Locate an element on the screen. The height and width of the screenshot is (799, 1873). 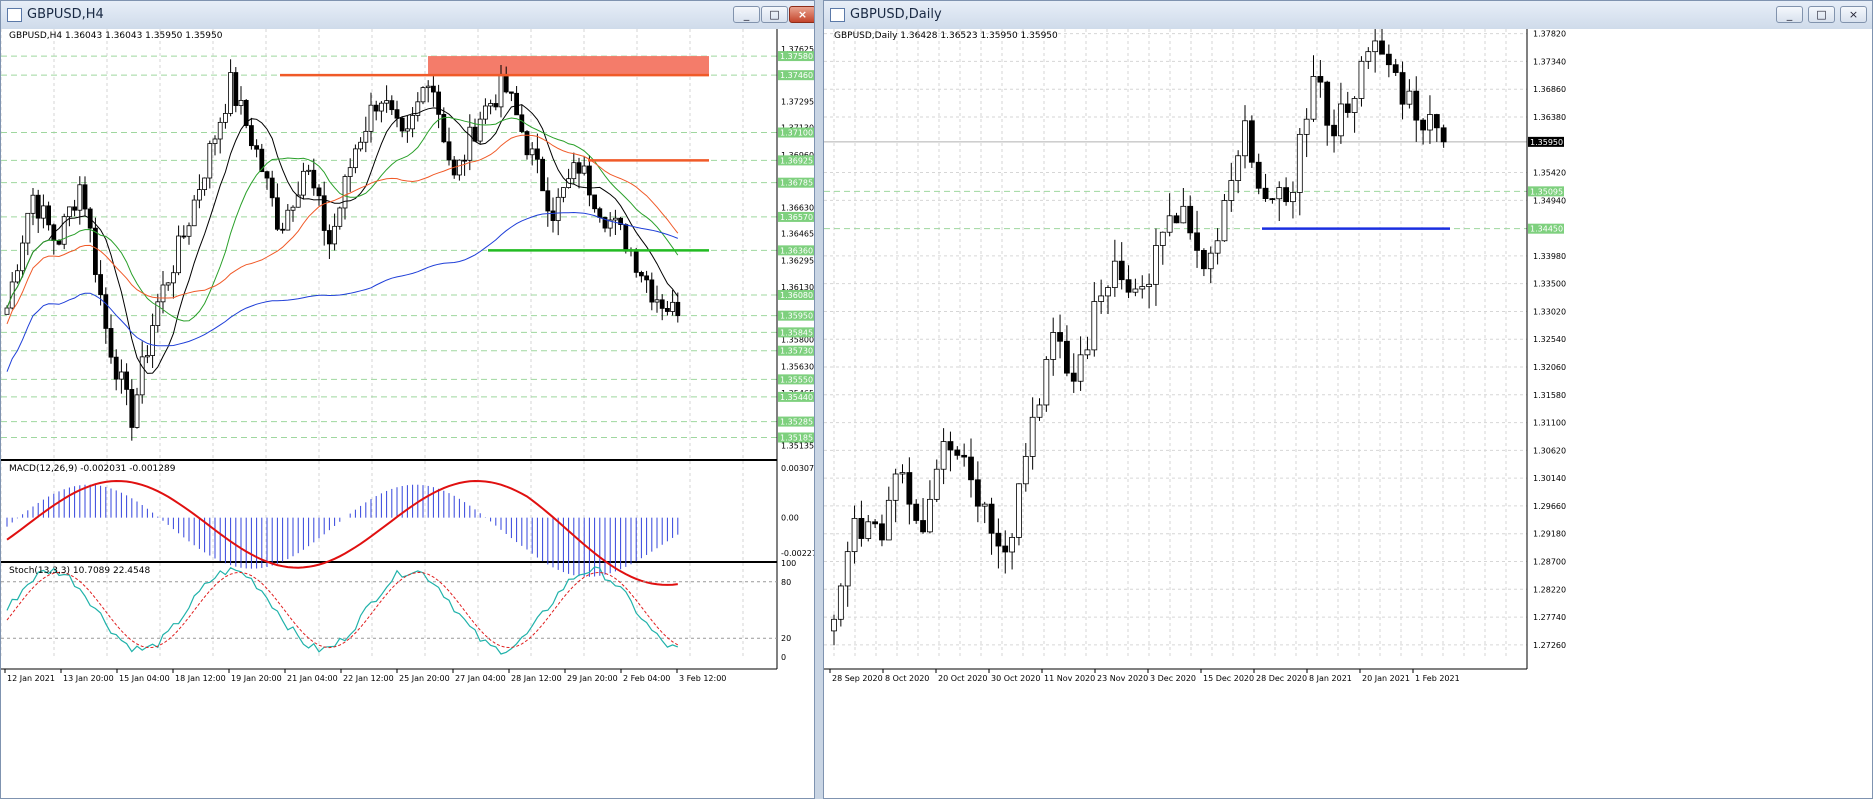
right-minimize-button: _ is located at coordinates (1789, 14).